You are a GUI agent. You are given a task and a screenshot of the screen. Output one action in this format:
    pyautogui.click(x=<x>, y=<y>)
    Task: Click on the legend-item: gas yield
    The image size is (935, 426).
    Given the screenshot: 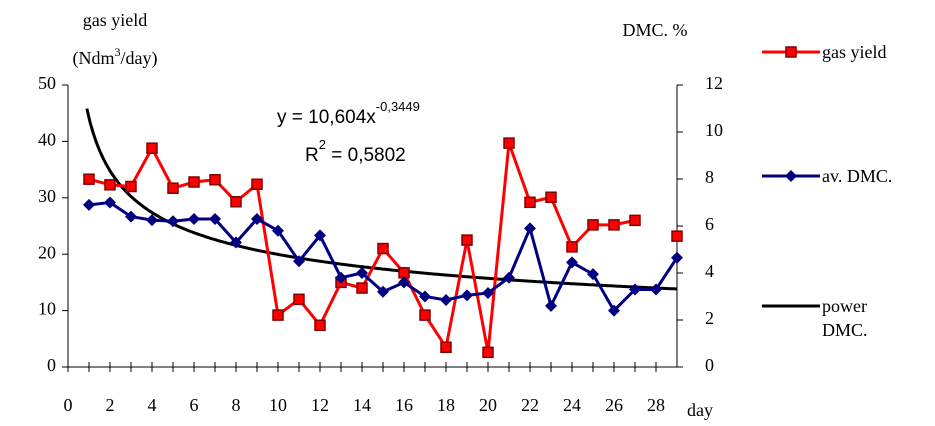 What is the action you would take?
    pyautogui.click(x=828, y=52)
    